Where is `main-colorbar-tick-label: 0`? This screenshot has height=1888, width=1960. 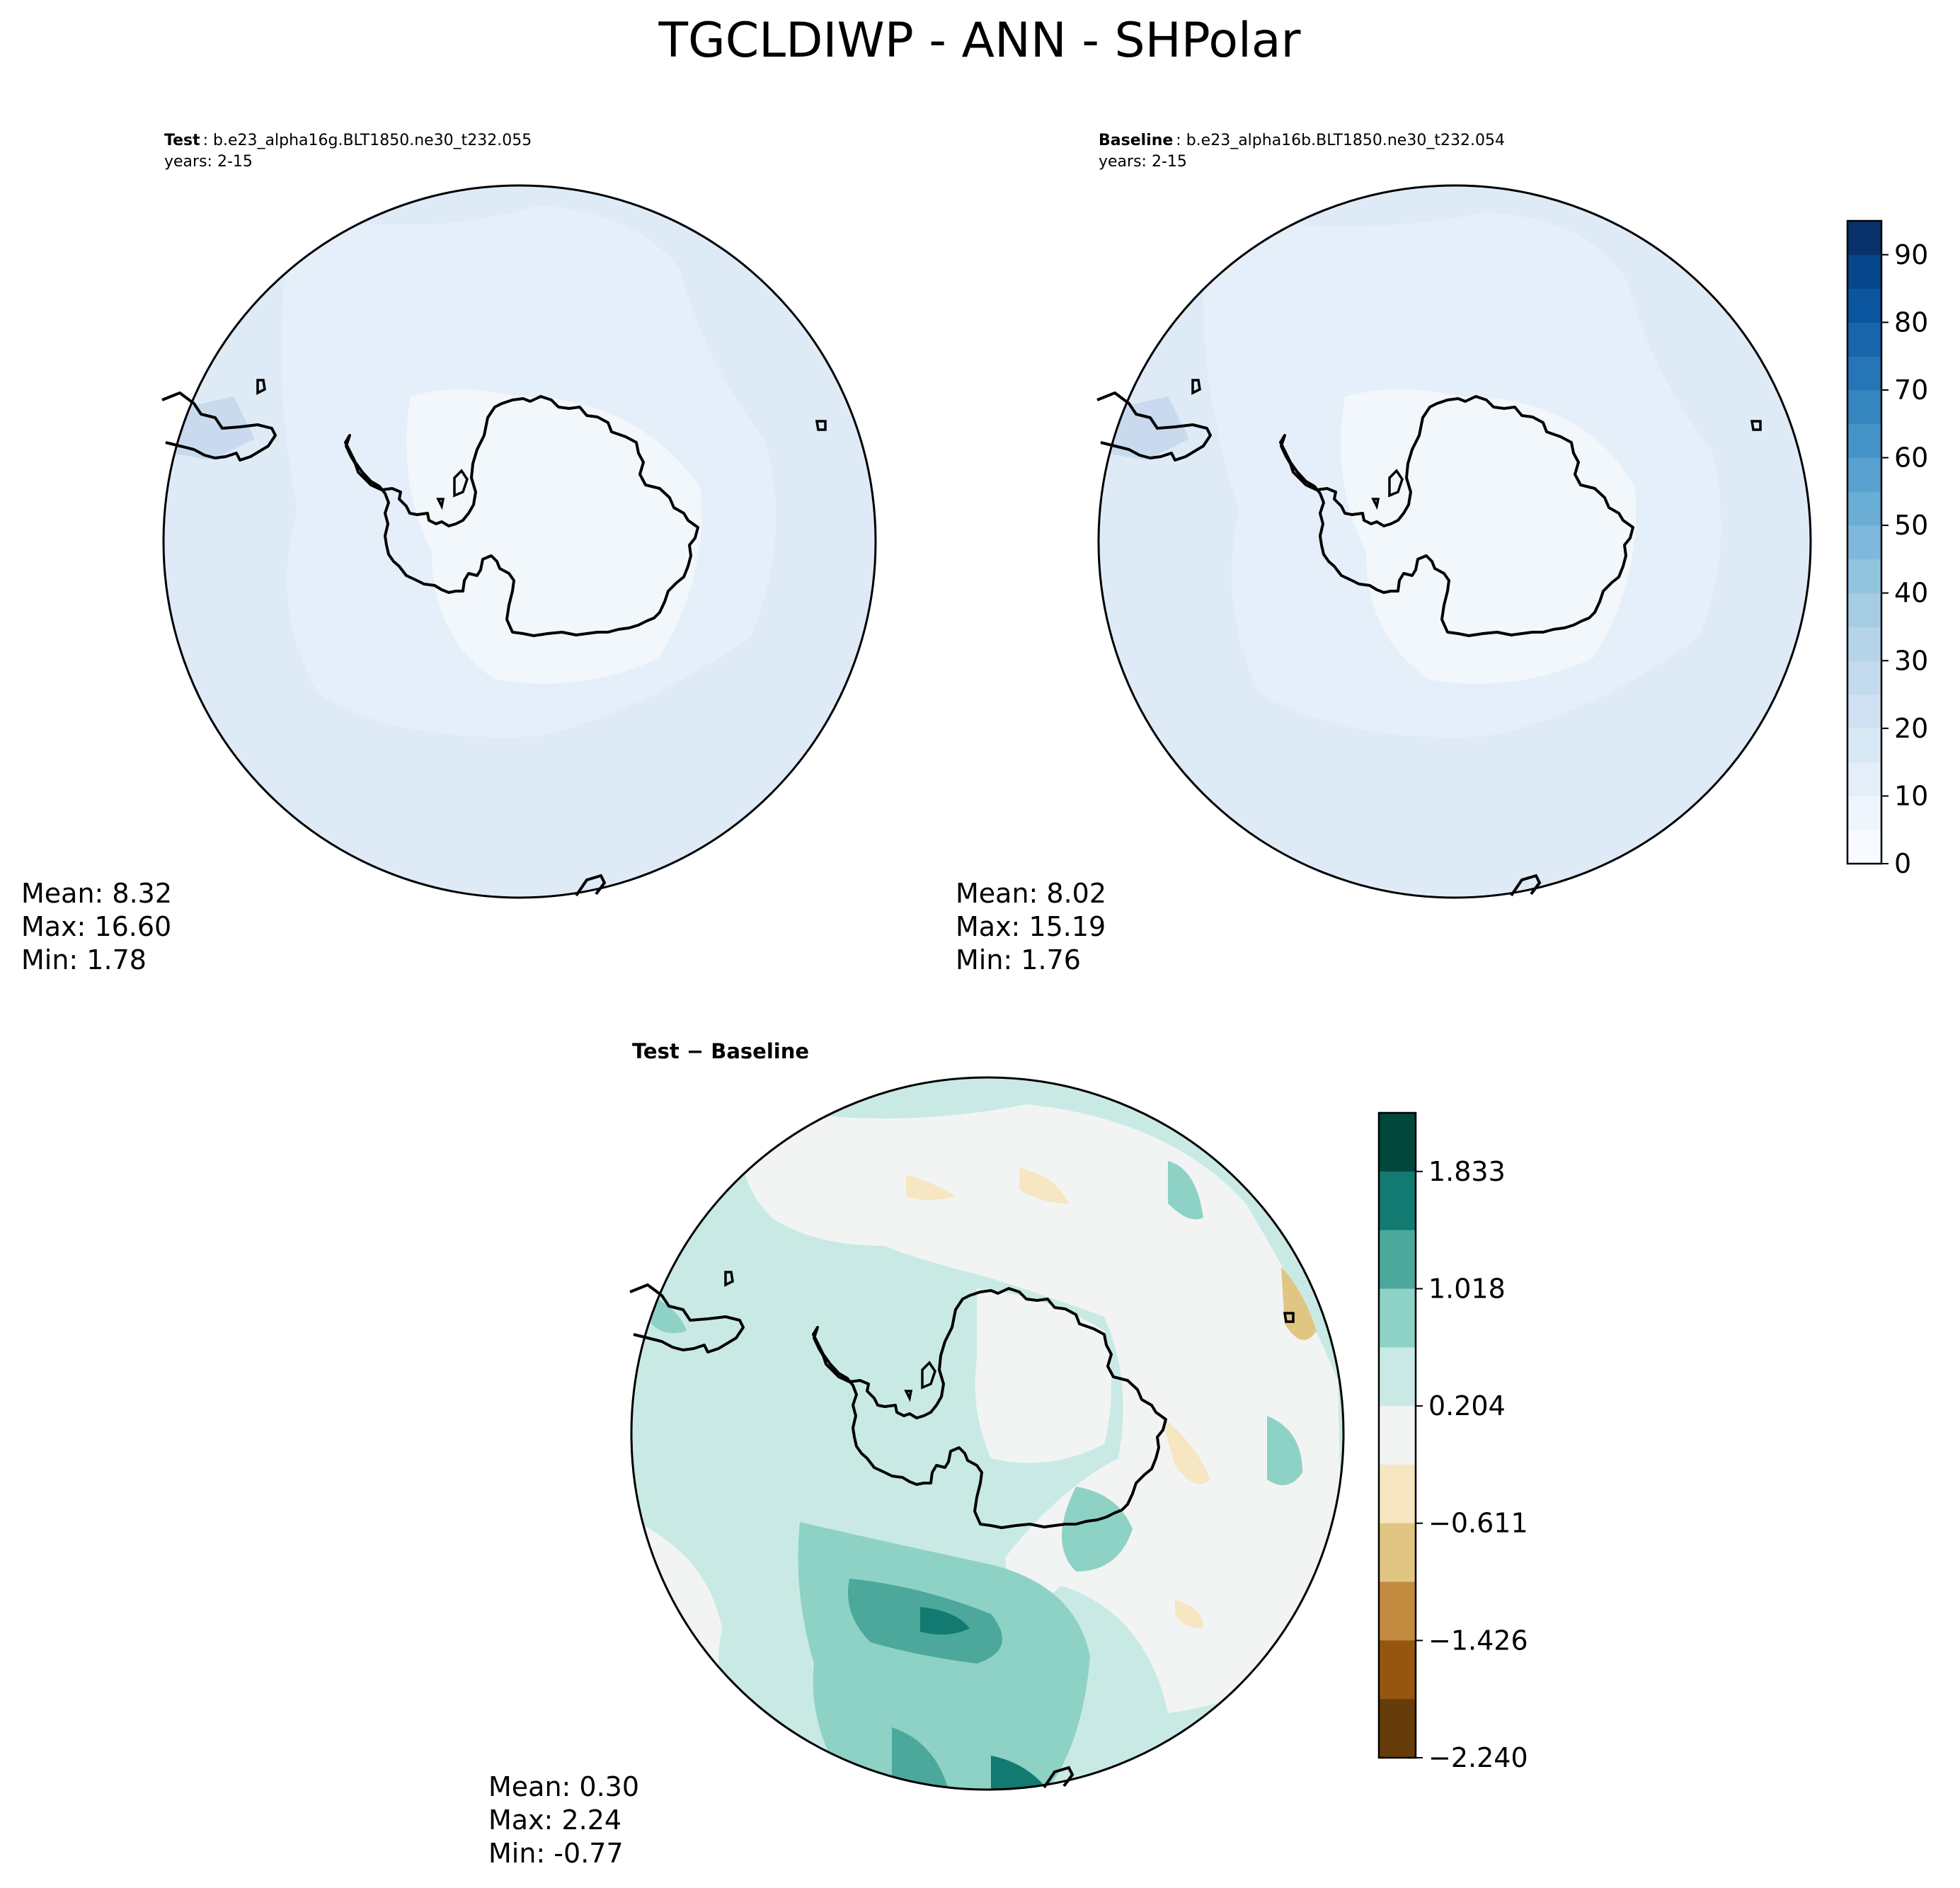
main-colorbar-tick-label: 0 is located at coordinates (1902, 864).